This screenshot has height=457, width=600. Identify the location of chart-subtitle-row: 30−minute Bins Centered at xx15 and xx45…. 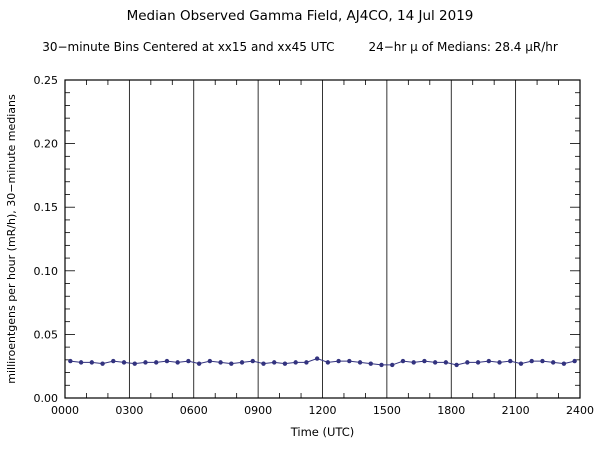
(300, 47).